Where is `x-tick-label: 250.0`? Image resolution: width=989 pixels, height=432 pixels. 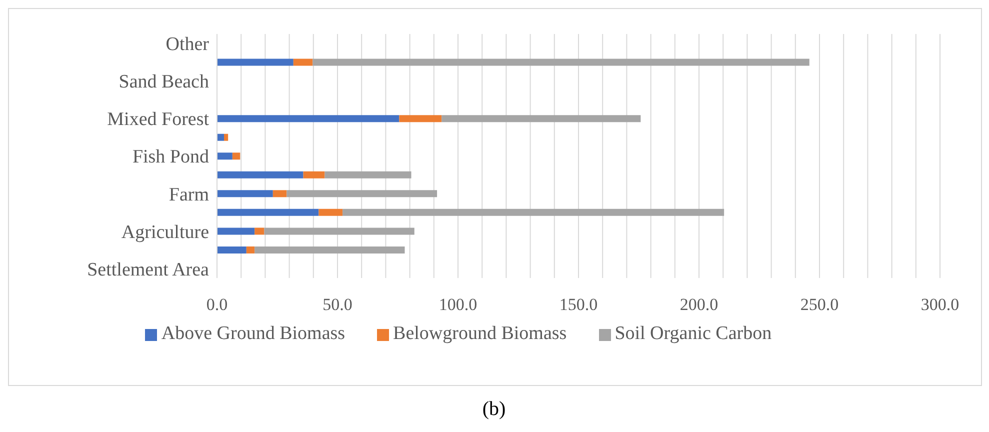
x-tick-label: 250.0 is located at coordinates (819, 304).